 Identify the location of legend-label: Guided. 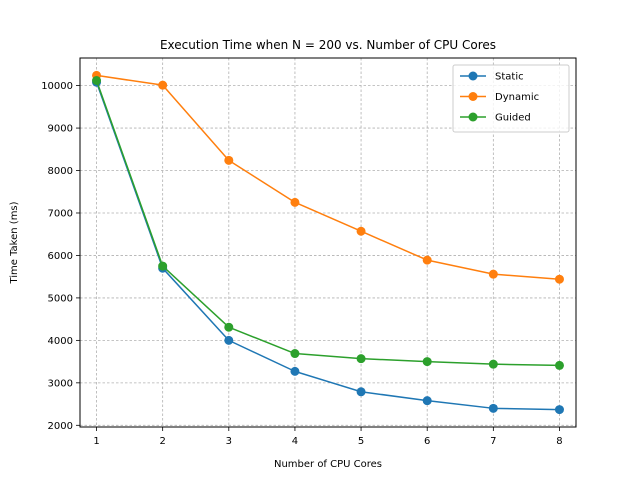
(513, 118).